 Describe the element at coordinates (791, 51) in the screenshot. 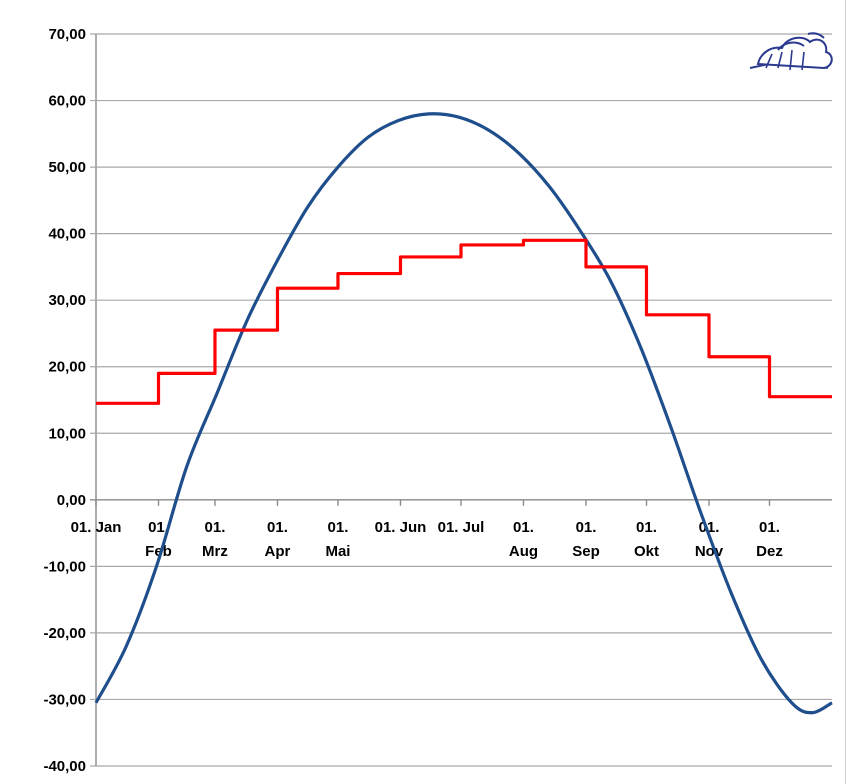

I see `cloud-sun-logo-icon` at that location.